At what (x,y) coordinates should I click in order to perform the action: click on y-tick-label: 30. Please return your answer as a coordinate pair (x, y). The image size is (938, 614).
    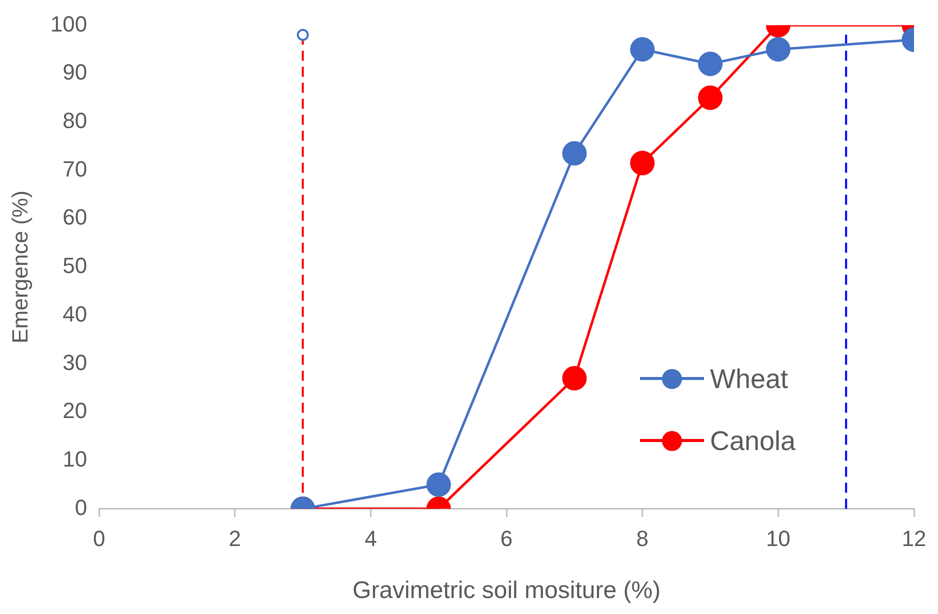
    Looking at the image, I should click on (75, 362).